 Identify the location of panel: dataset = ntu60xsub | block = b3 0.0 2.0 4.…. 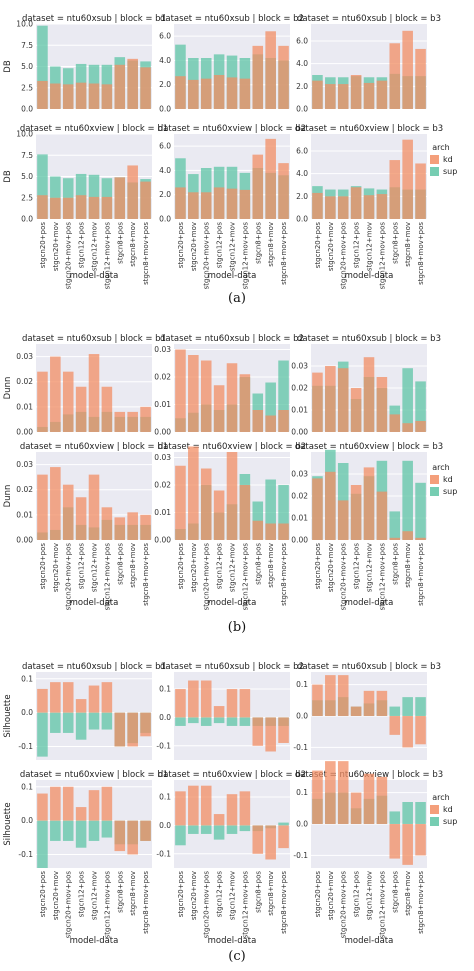
(368, 64).